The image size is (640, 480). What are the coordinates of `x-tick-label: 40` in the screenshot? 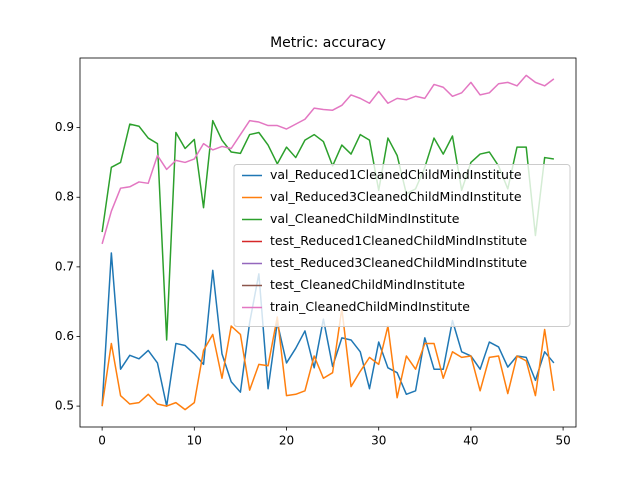 It's located at (470, 441).